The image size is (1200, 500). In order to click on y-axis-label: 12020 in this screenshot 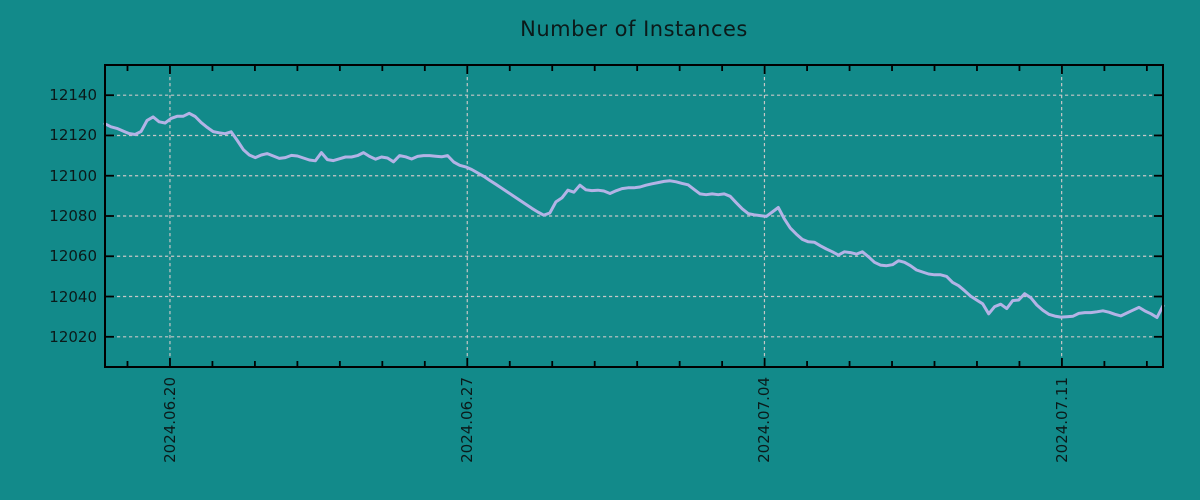, I will do `click(73, 336)`.